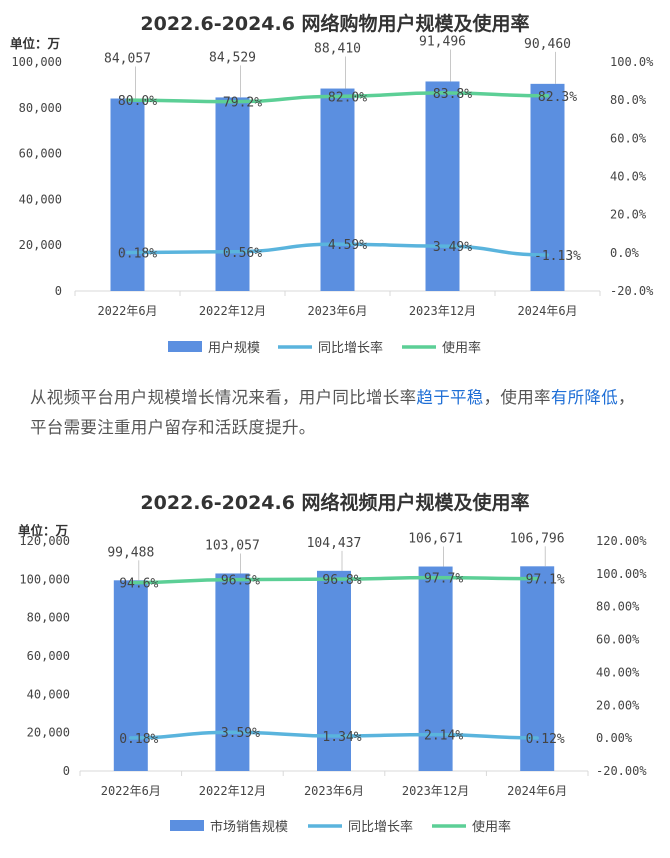 The image size is (670, 858). I want to click on video-y-left-tick: 80,000, so click(48, 618).